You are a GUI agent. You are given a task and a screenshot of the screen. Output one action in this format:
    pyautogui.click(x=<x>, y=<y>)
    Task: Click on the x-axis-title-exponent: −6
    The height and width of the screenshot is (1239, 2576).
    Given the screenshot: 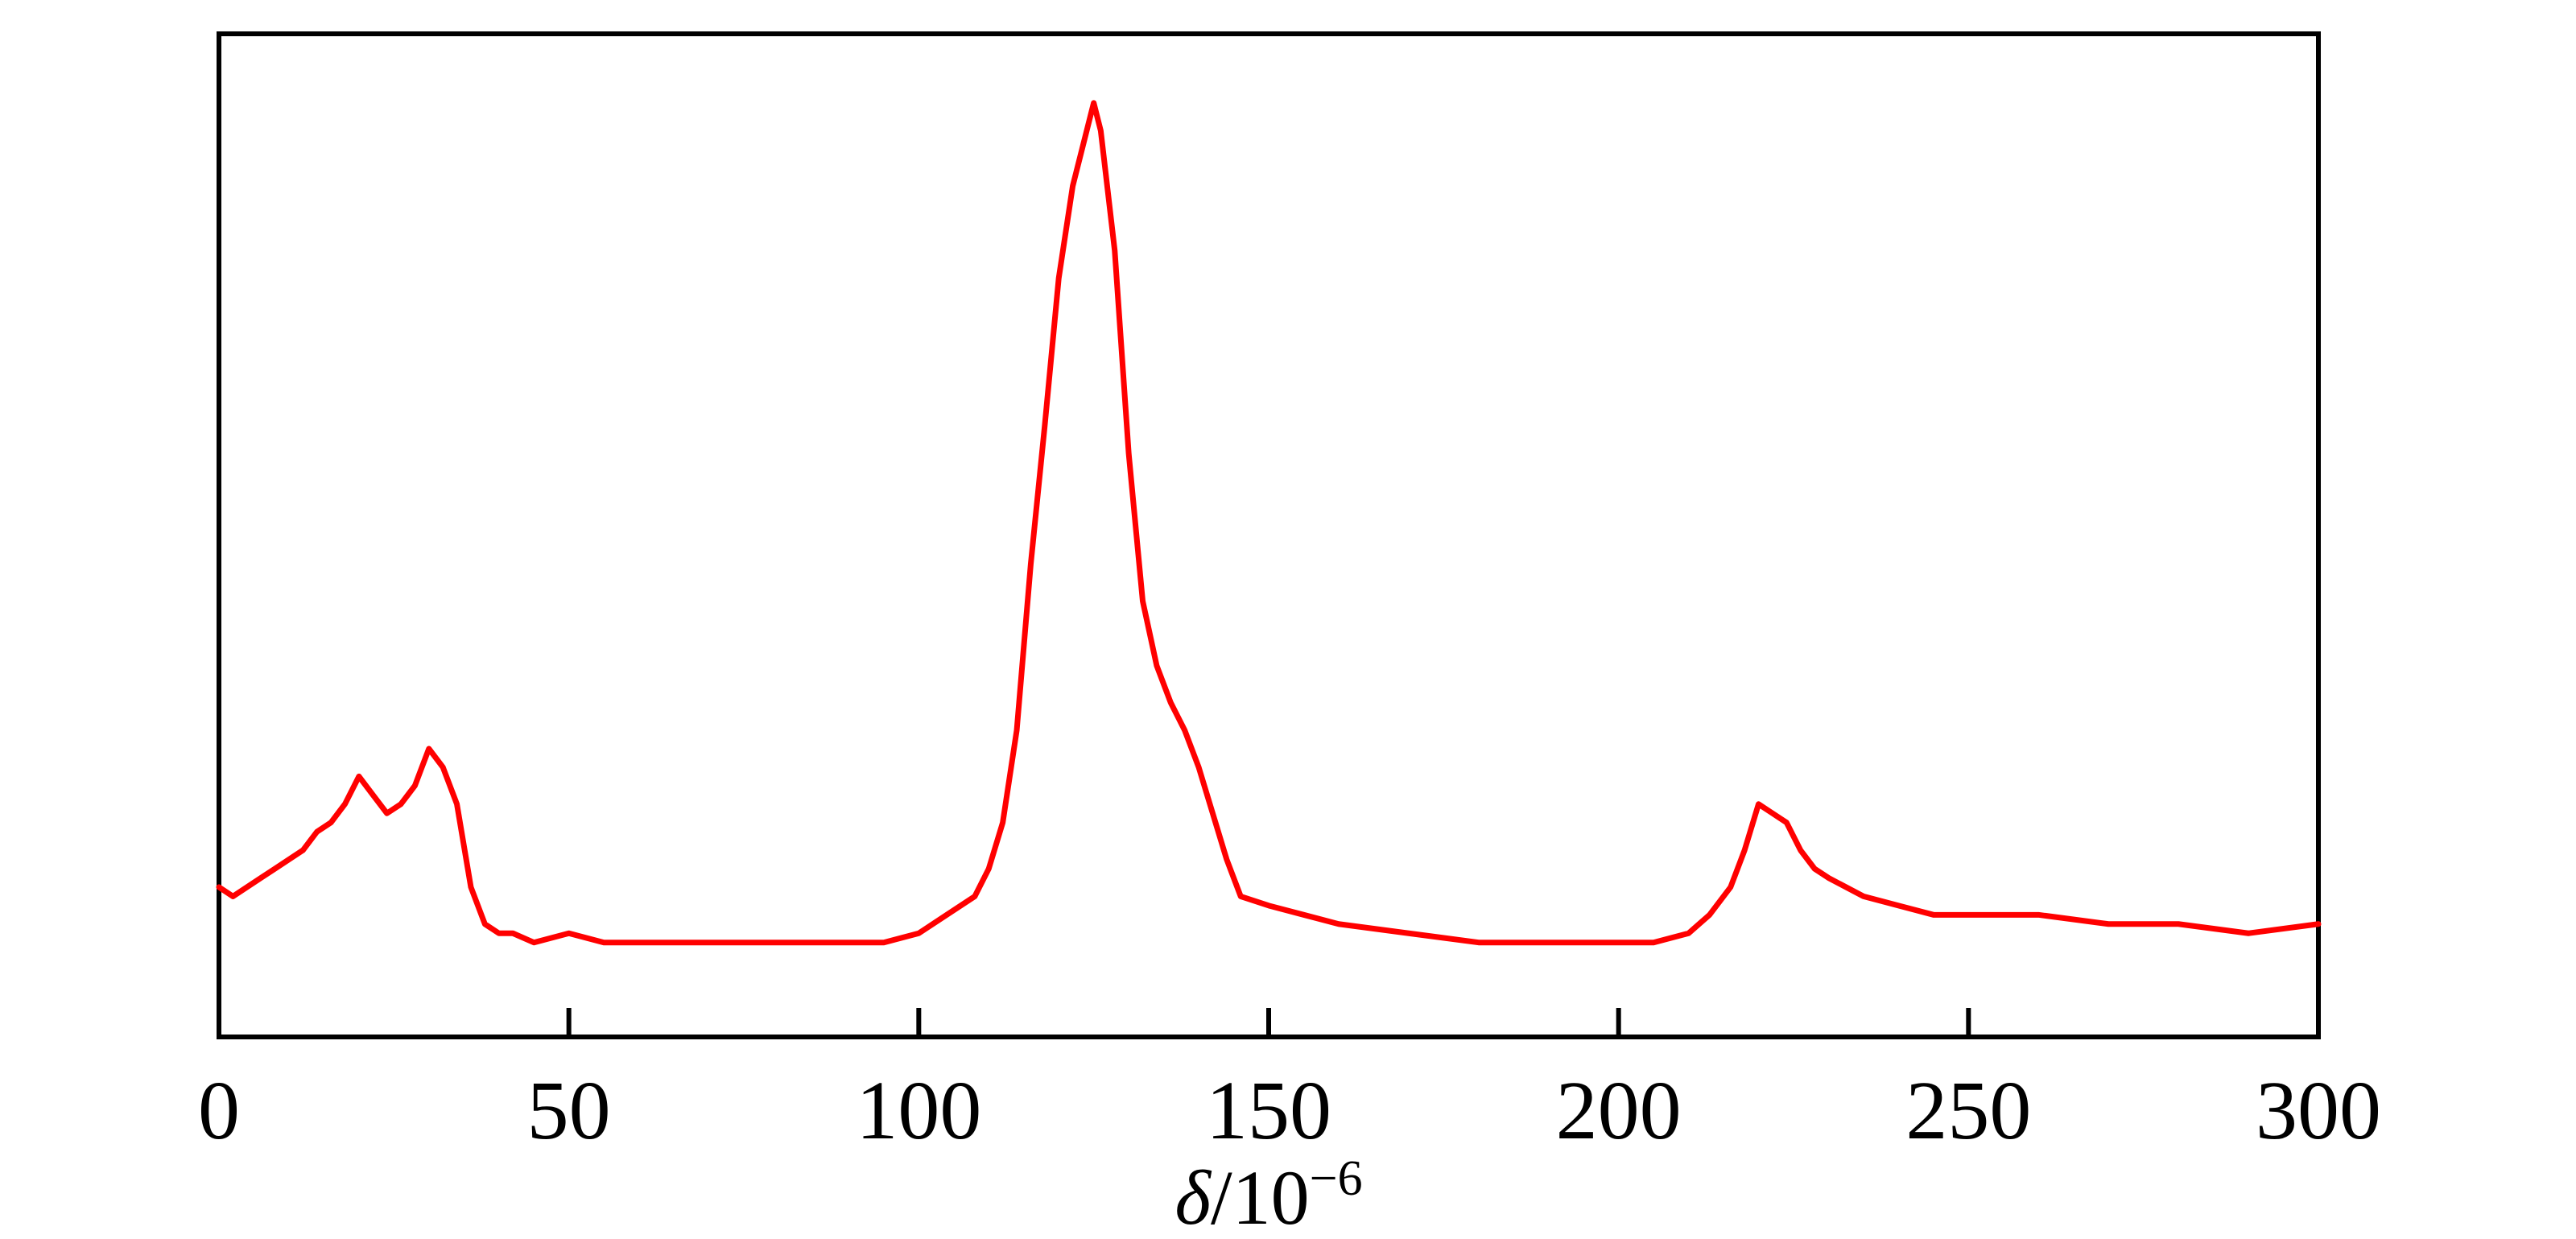 What is the action you would take?
    pyautogui.click(x=1336, y=1178)
    